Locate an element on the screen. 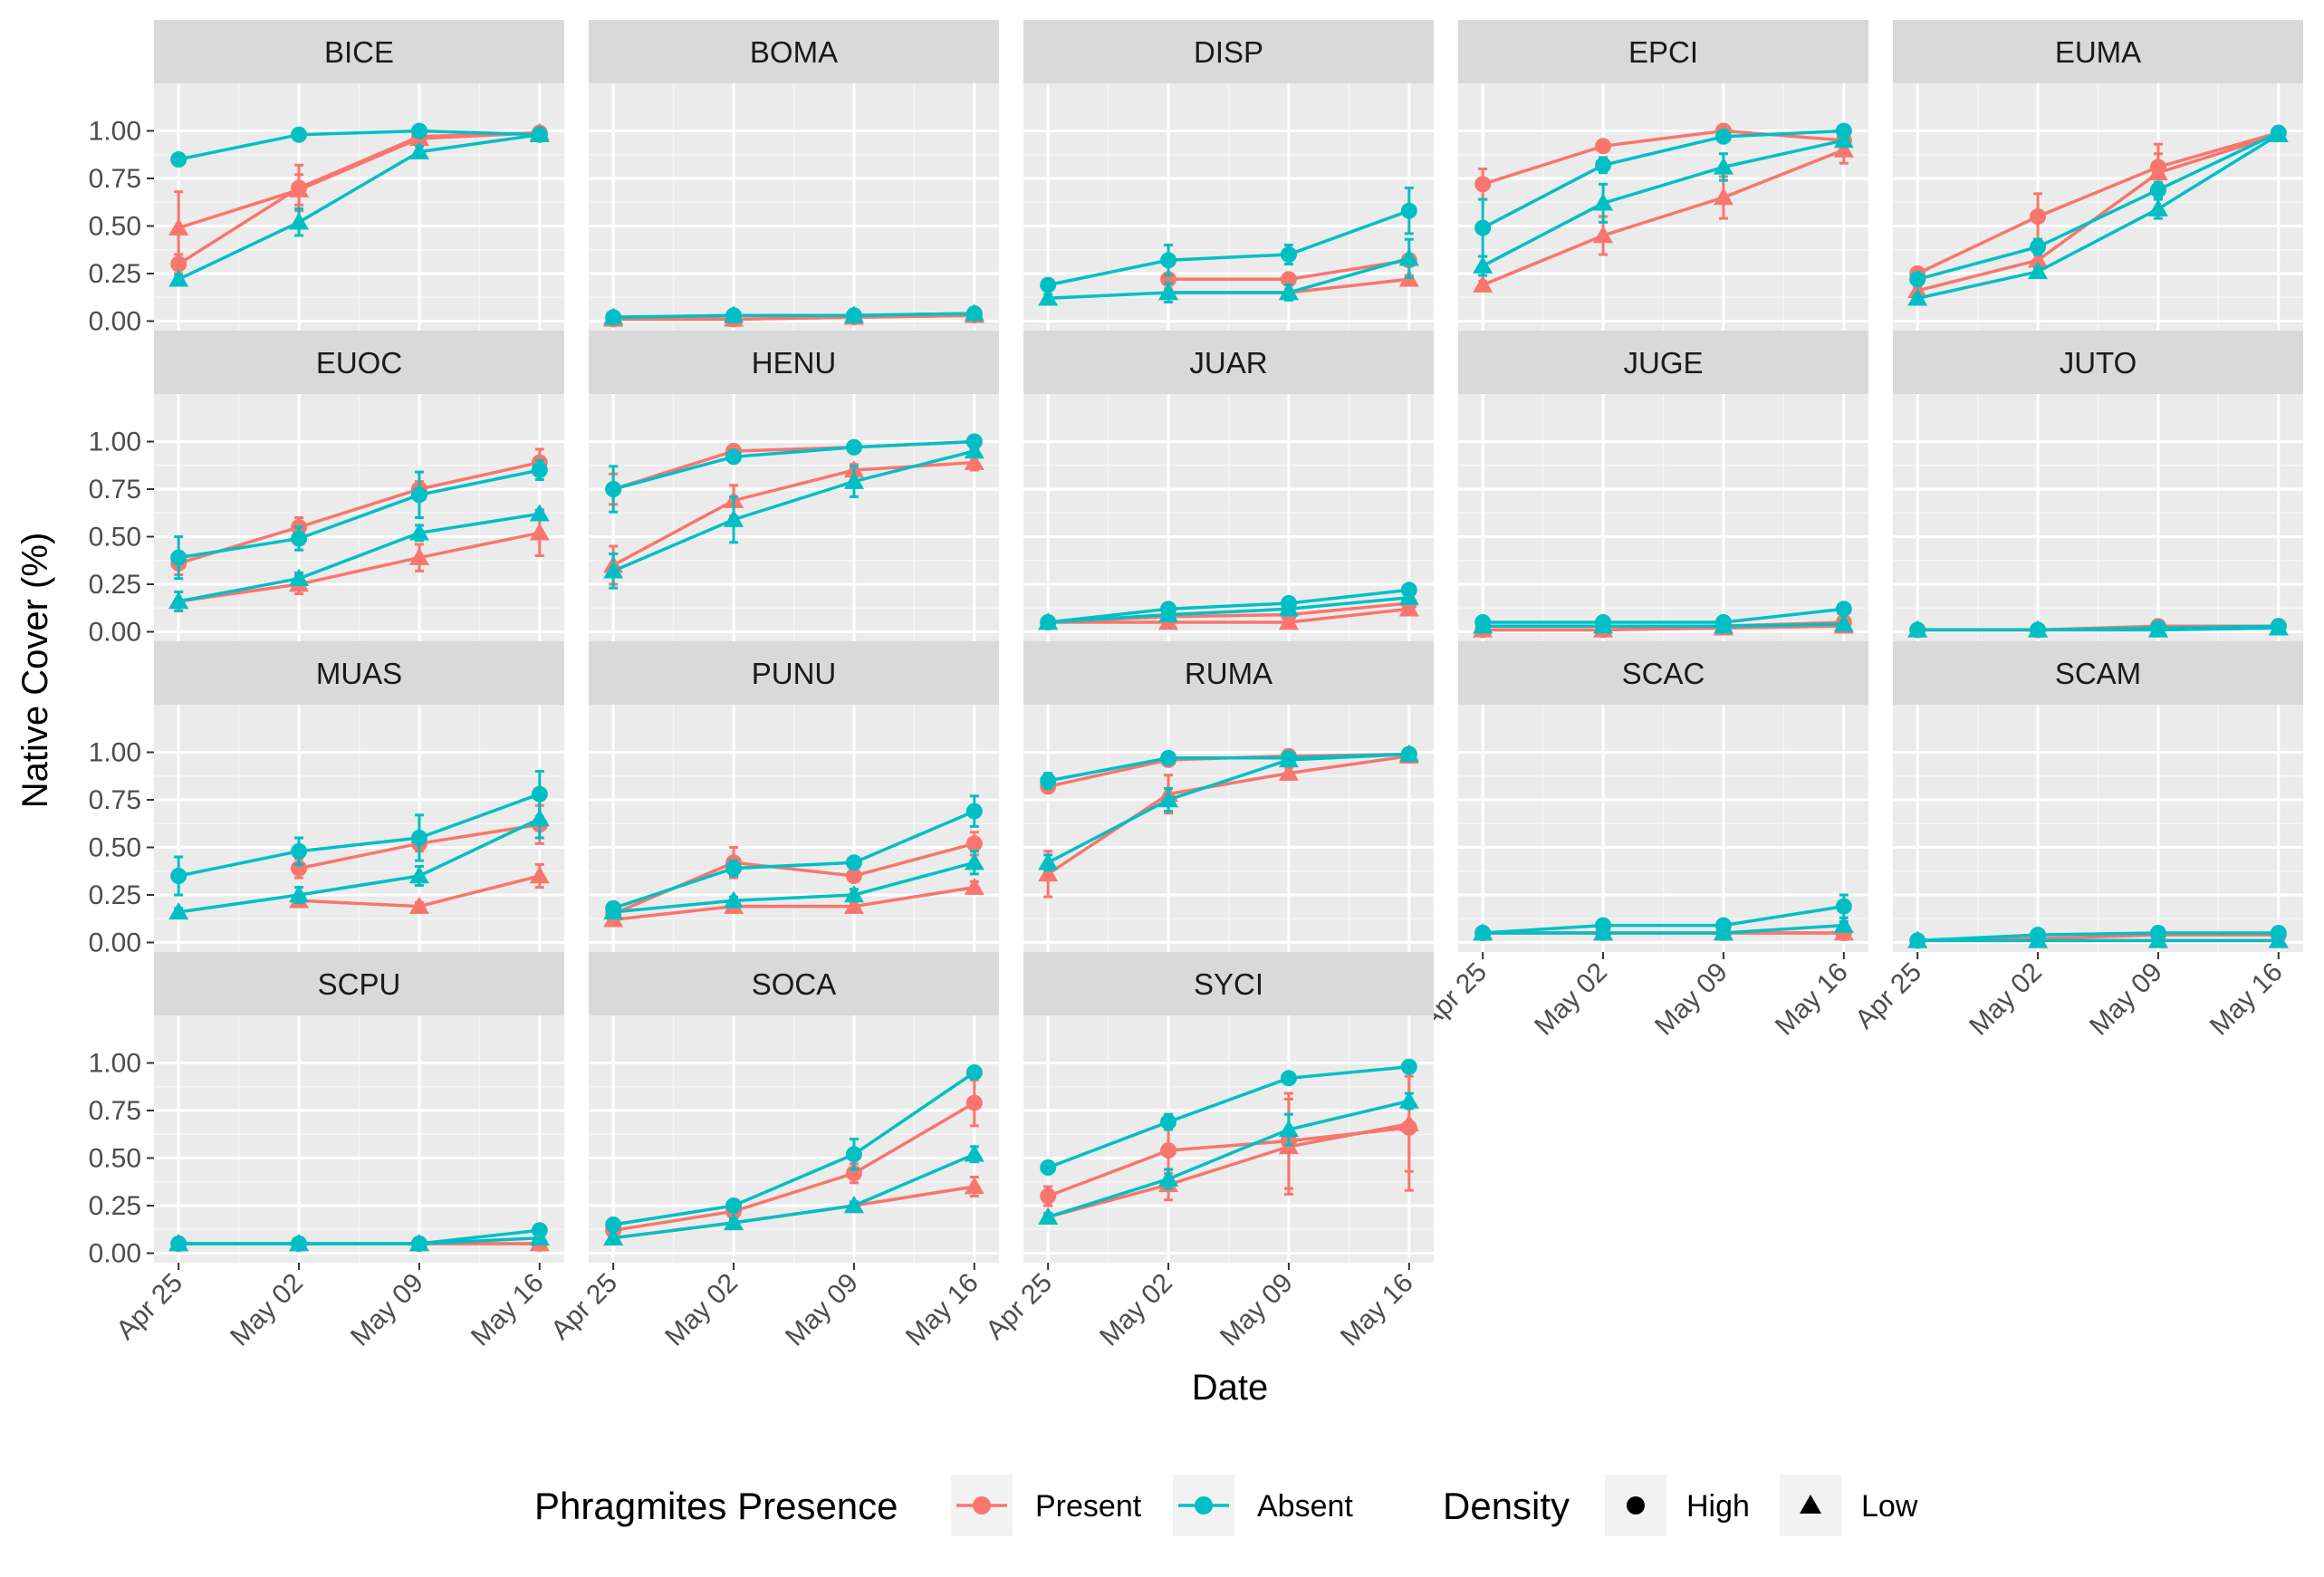 This screenshot has width=2324, height=1577. panel-juto: JUTO is located at coordinates (2098, 486).